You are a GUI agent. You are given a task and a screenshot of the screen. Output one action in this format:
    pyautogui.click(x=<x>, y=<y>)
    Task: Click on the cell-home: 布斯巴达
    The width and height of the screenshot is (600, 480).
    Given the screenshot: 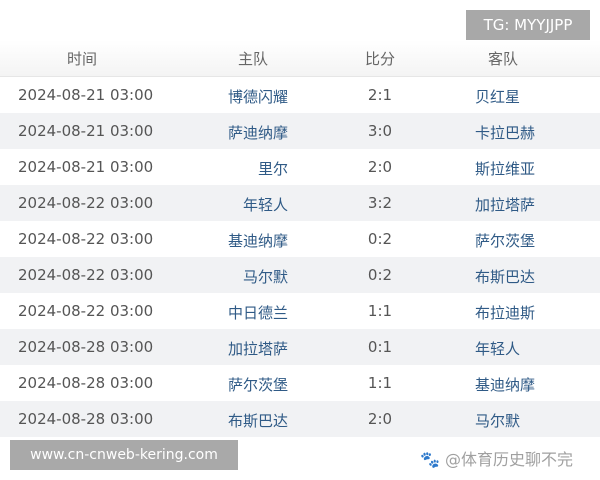 What is the action you would take?
    pyautogui.click(x=257, y=421)
    